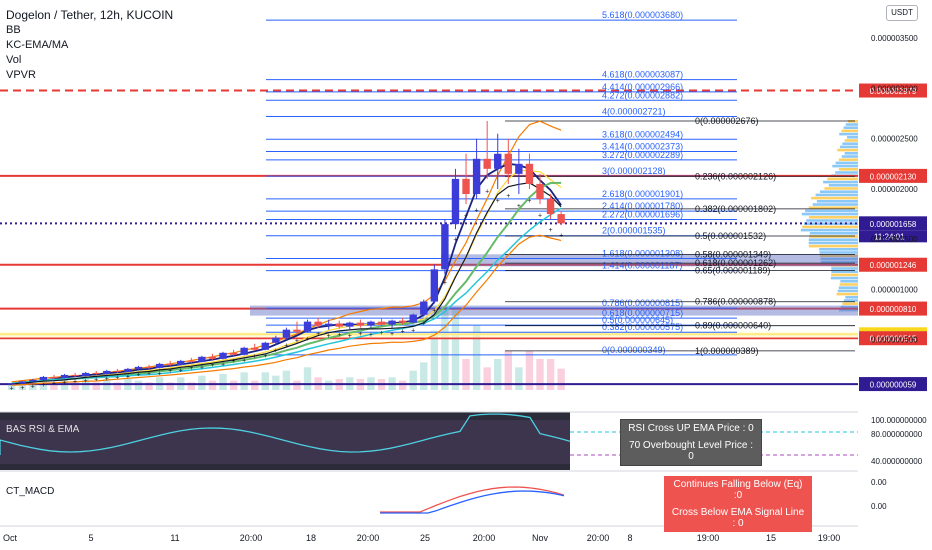 This screenshot has height=550, width=932. I want to click on price-tag-label: 0.000000059, so click(893, 385).